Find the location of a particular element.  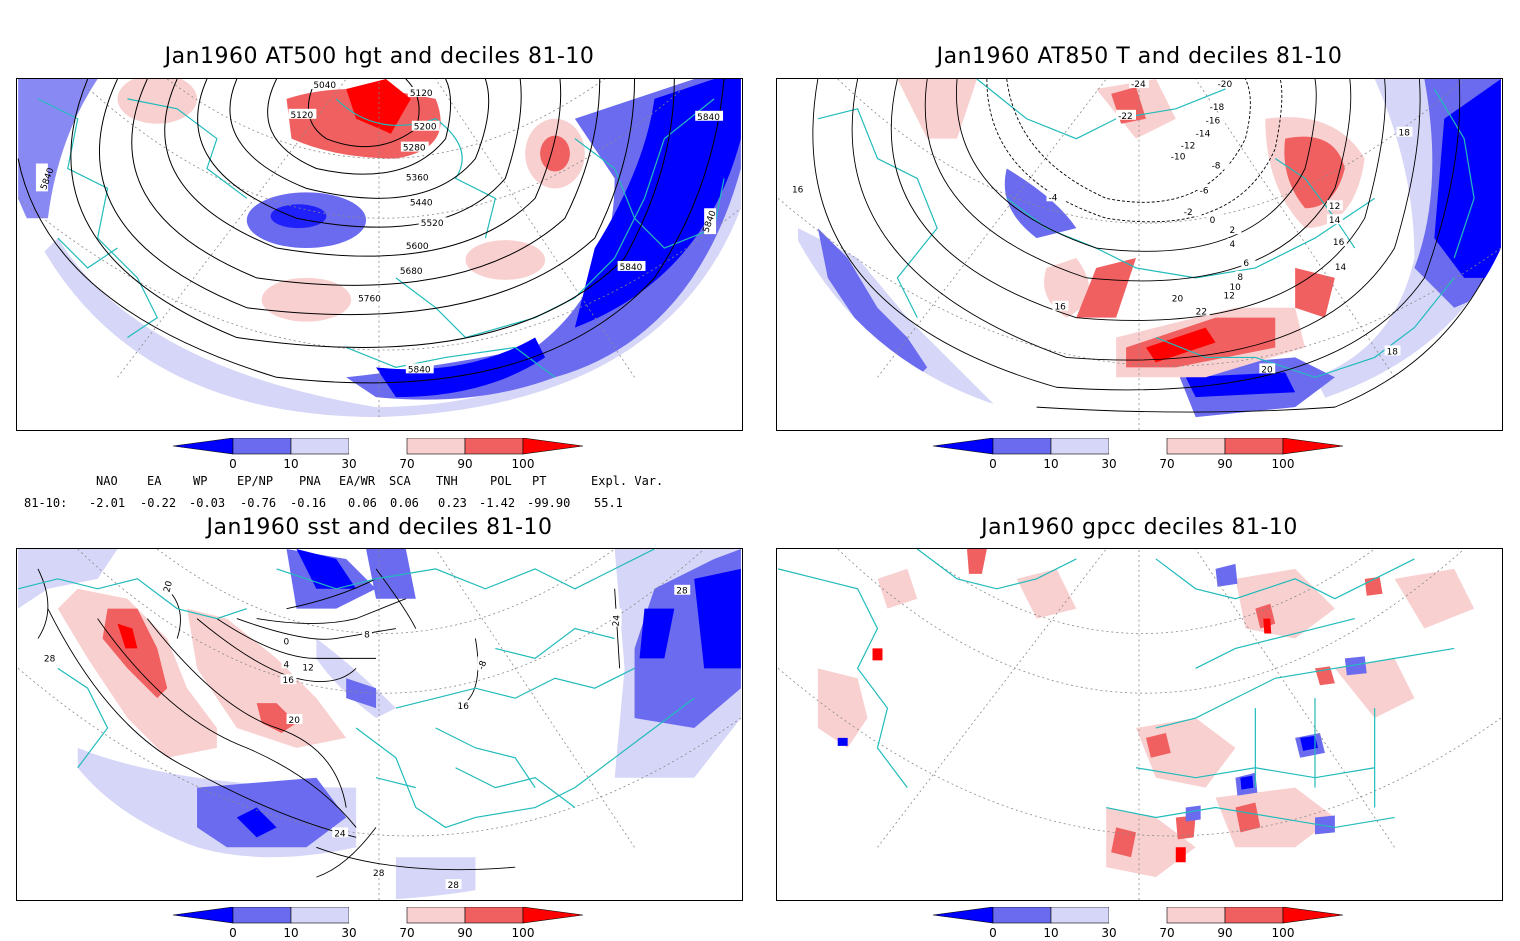

contour-label: -4 is located at coordinates (1053, 198).